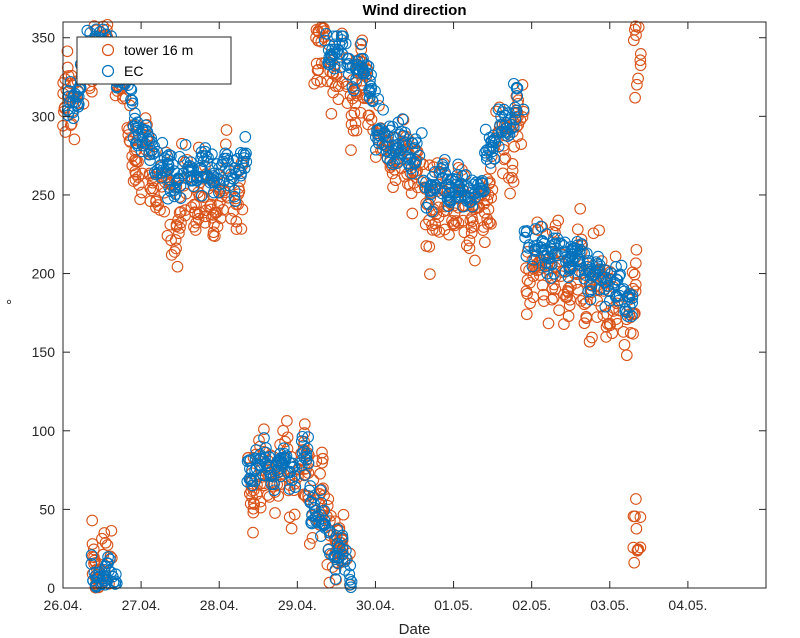 The image size is (800, 638). I want to click on x-tick-label: 27.04., so click(141, 605).